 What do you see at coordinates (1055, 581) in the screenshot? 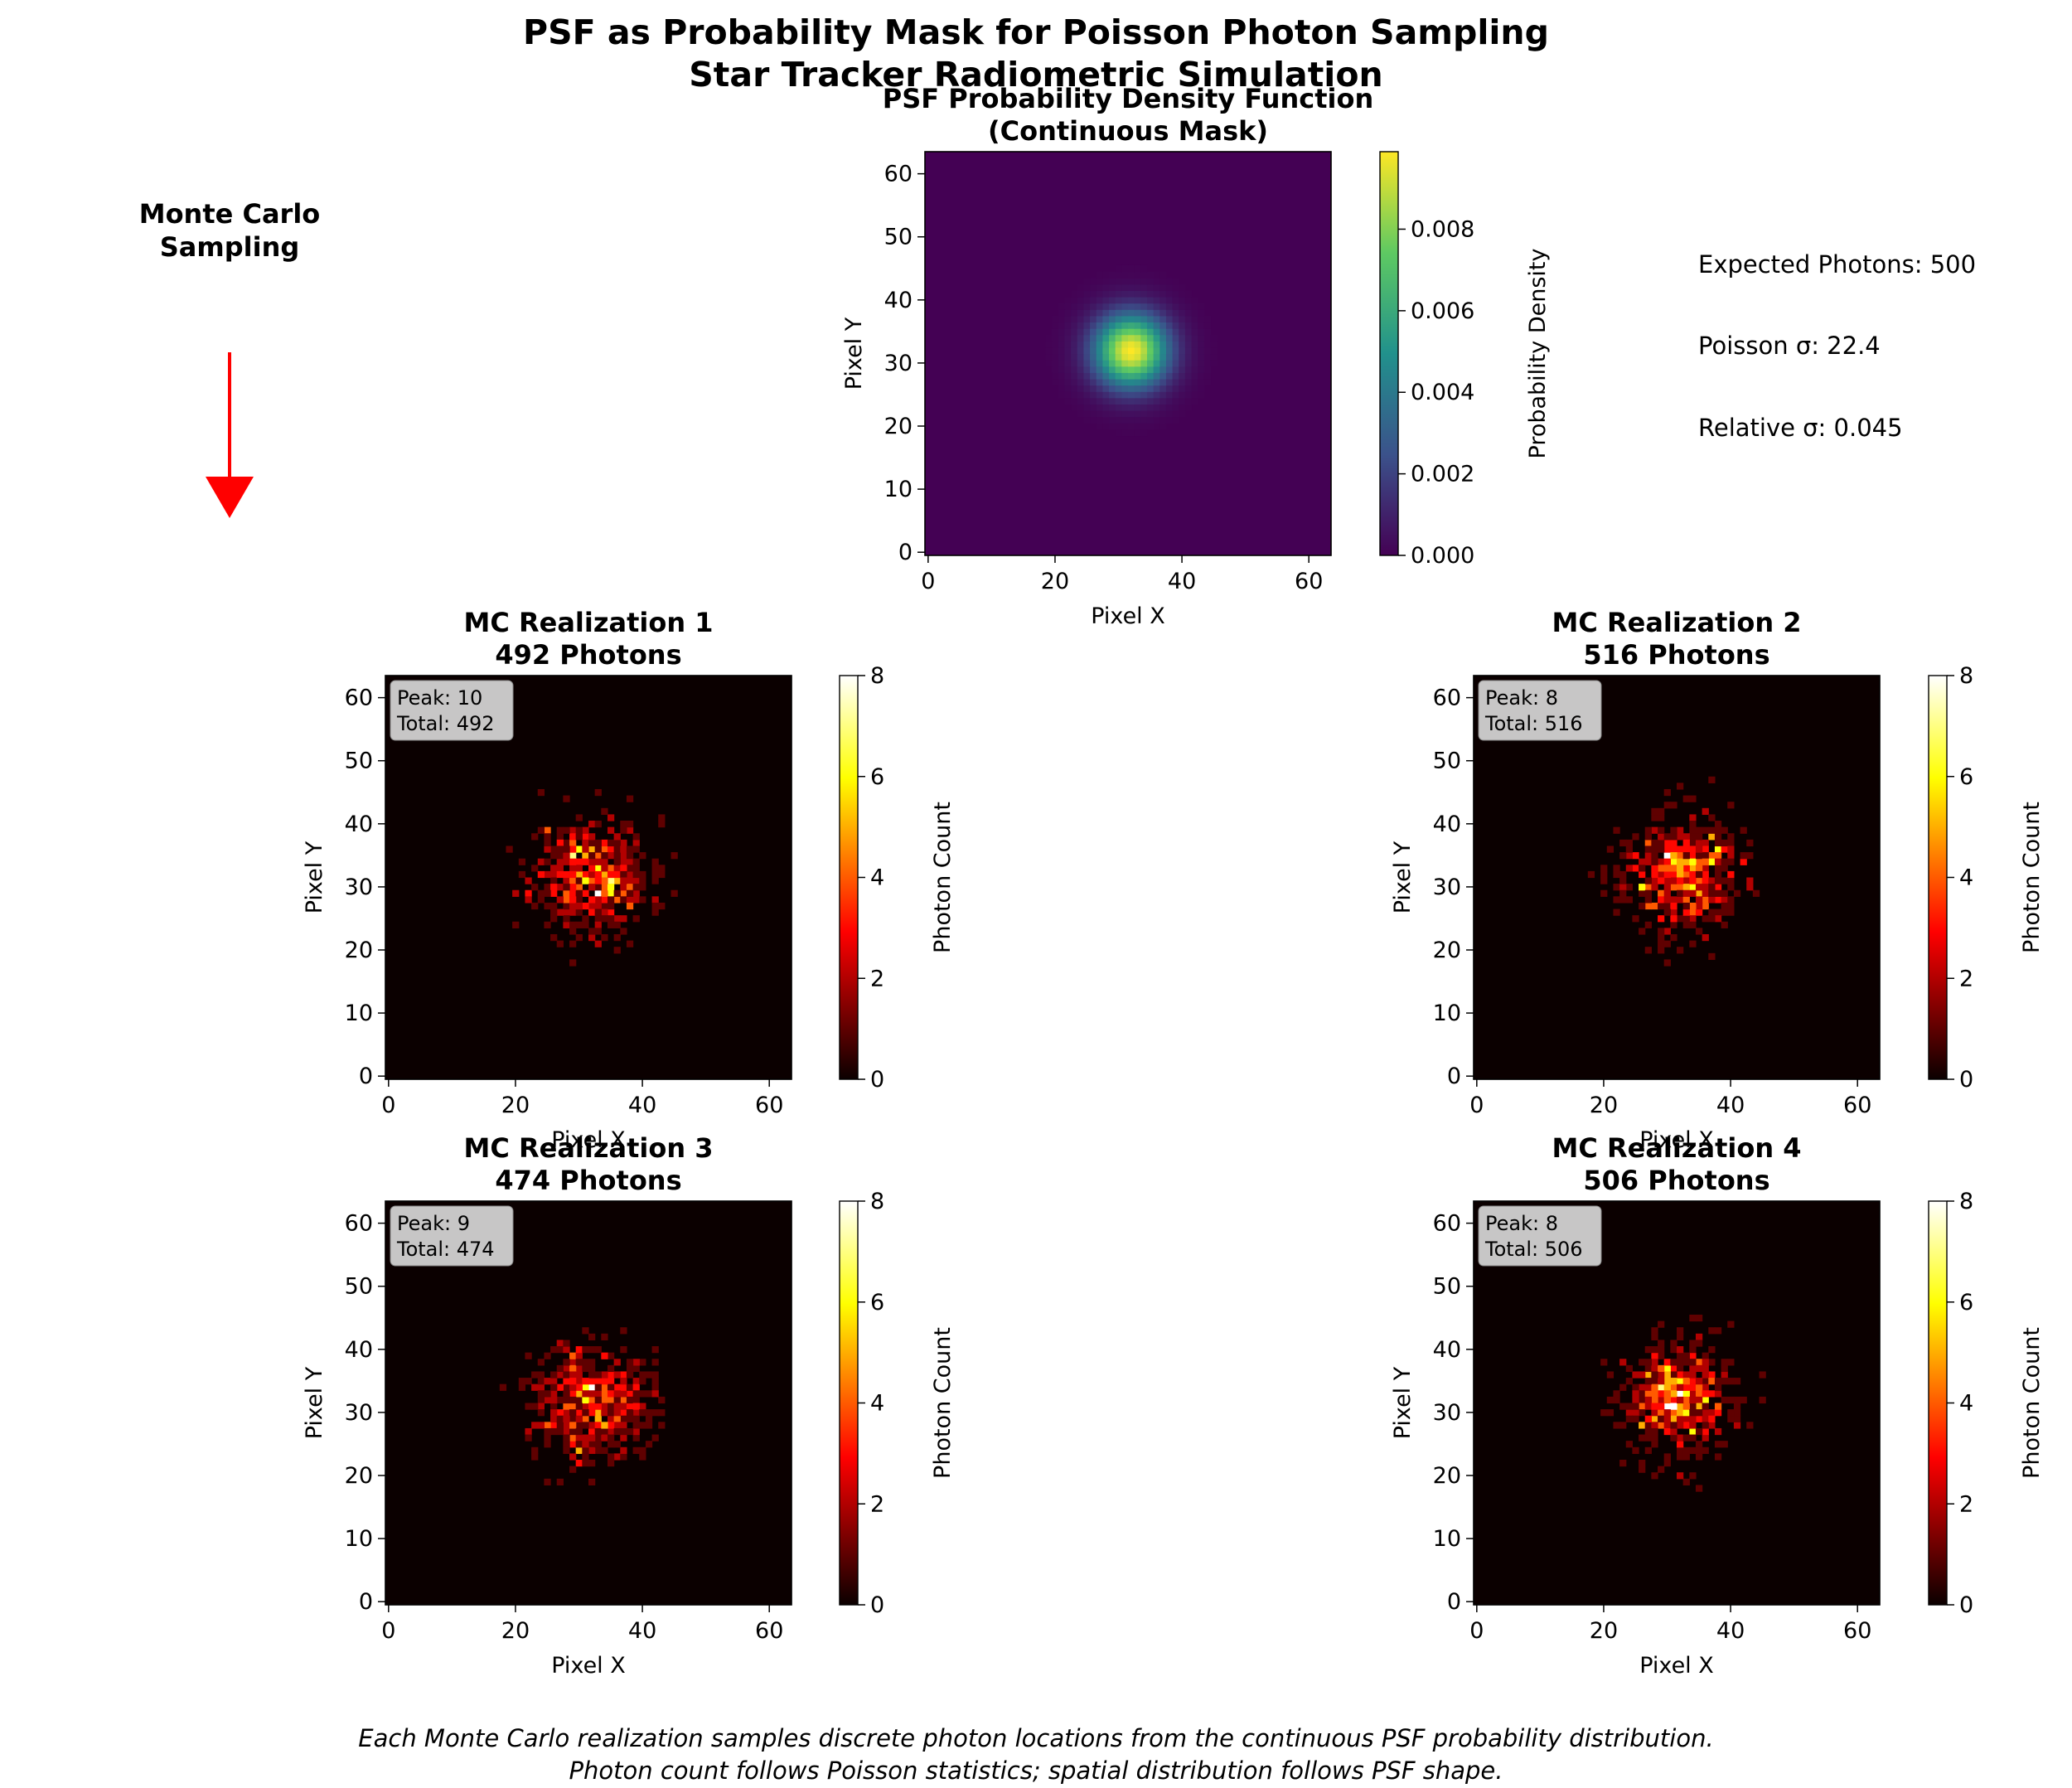
I see `psf-xtick-label: 20` at bounding box center [1055, 581].